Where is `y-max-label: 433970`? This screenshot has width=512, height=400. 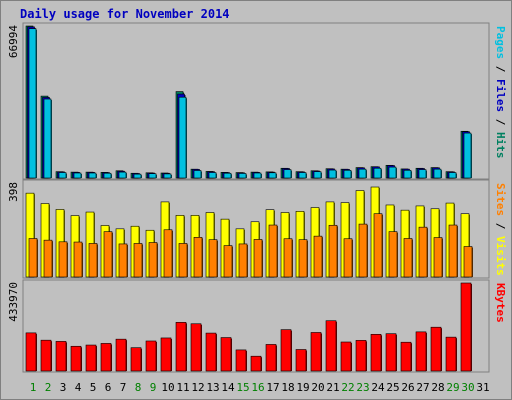
y-max-label: 433970 is located at coordinates (13, 302).